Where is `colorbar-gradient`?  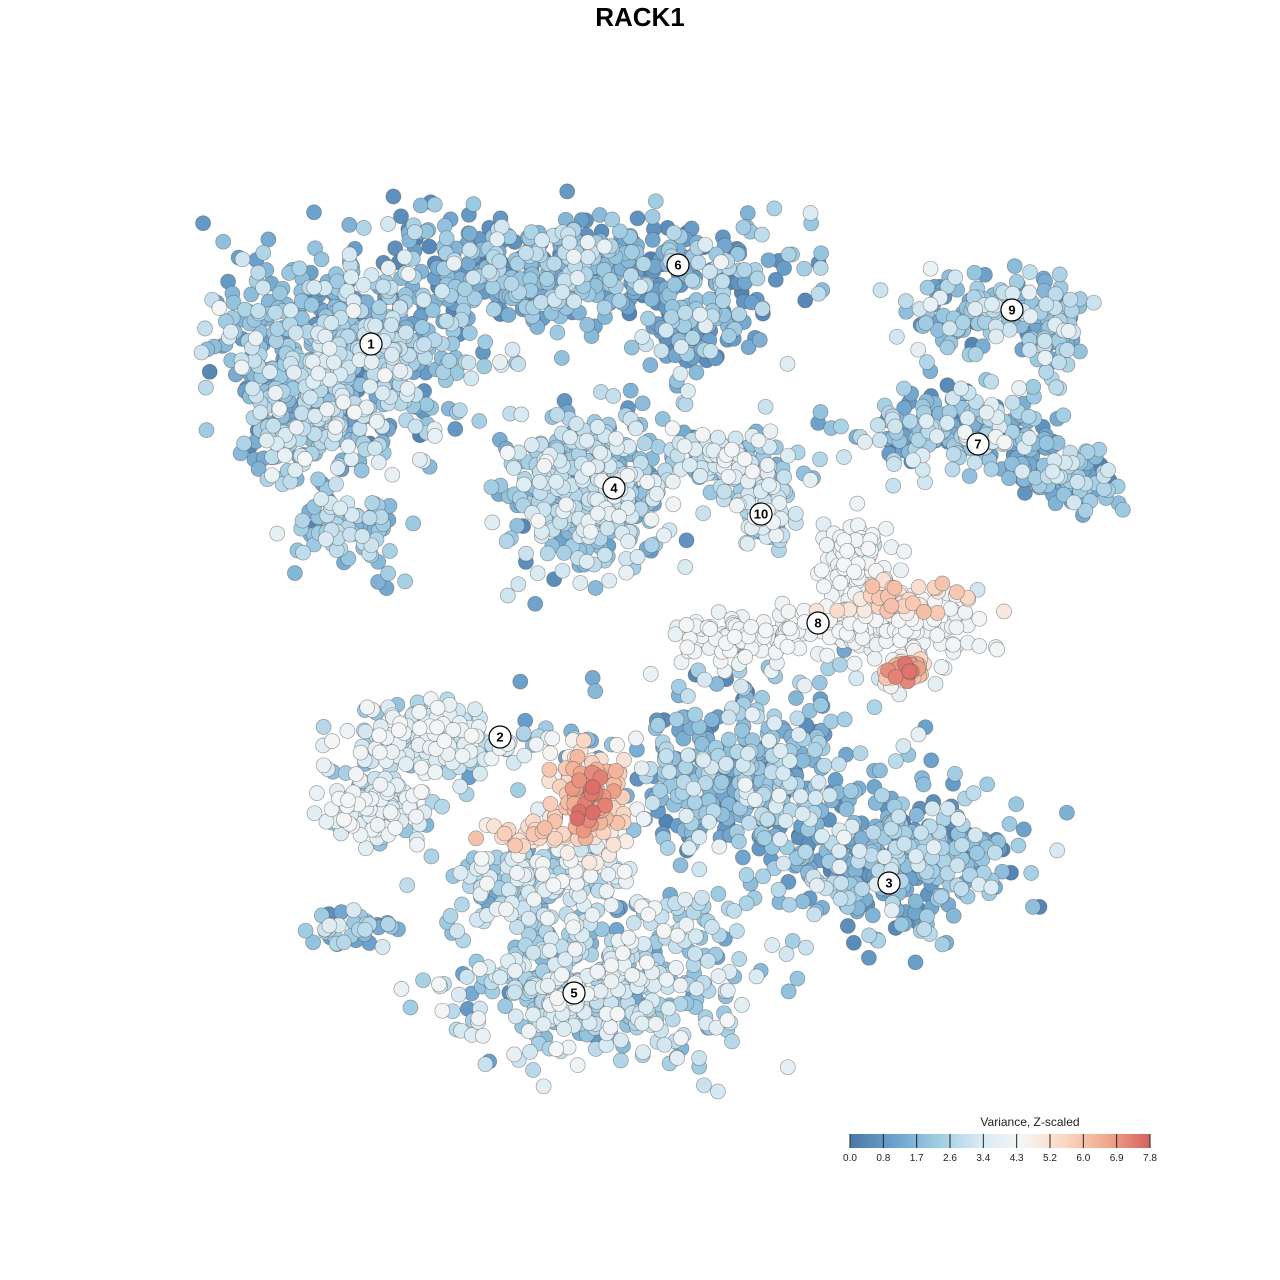 colorbar-gradient is located at coordinates (1000, 1141).